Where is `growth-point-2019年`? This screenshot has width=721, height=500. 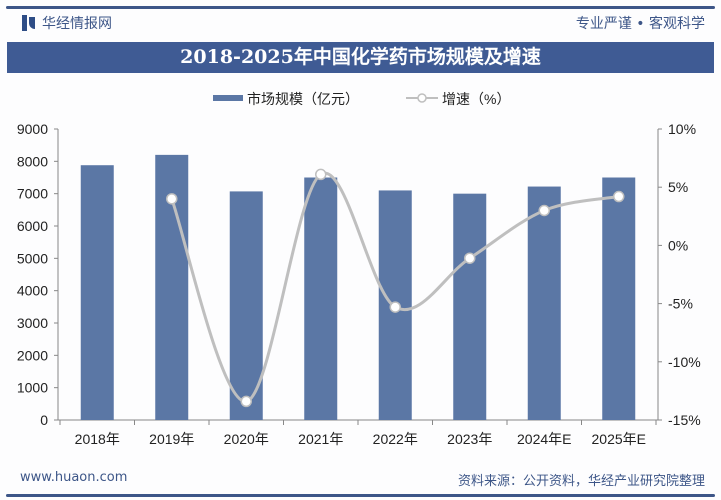
growth-point-2019年 is located at coordinates (172, 199).